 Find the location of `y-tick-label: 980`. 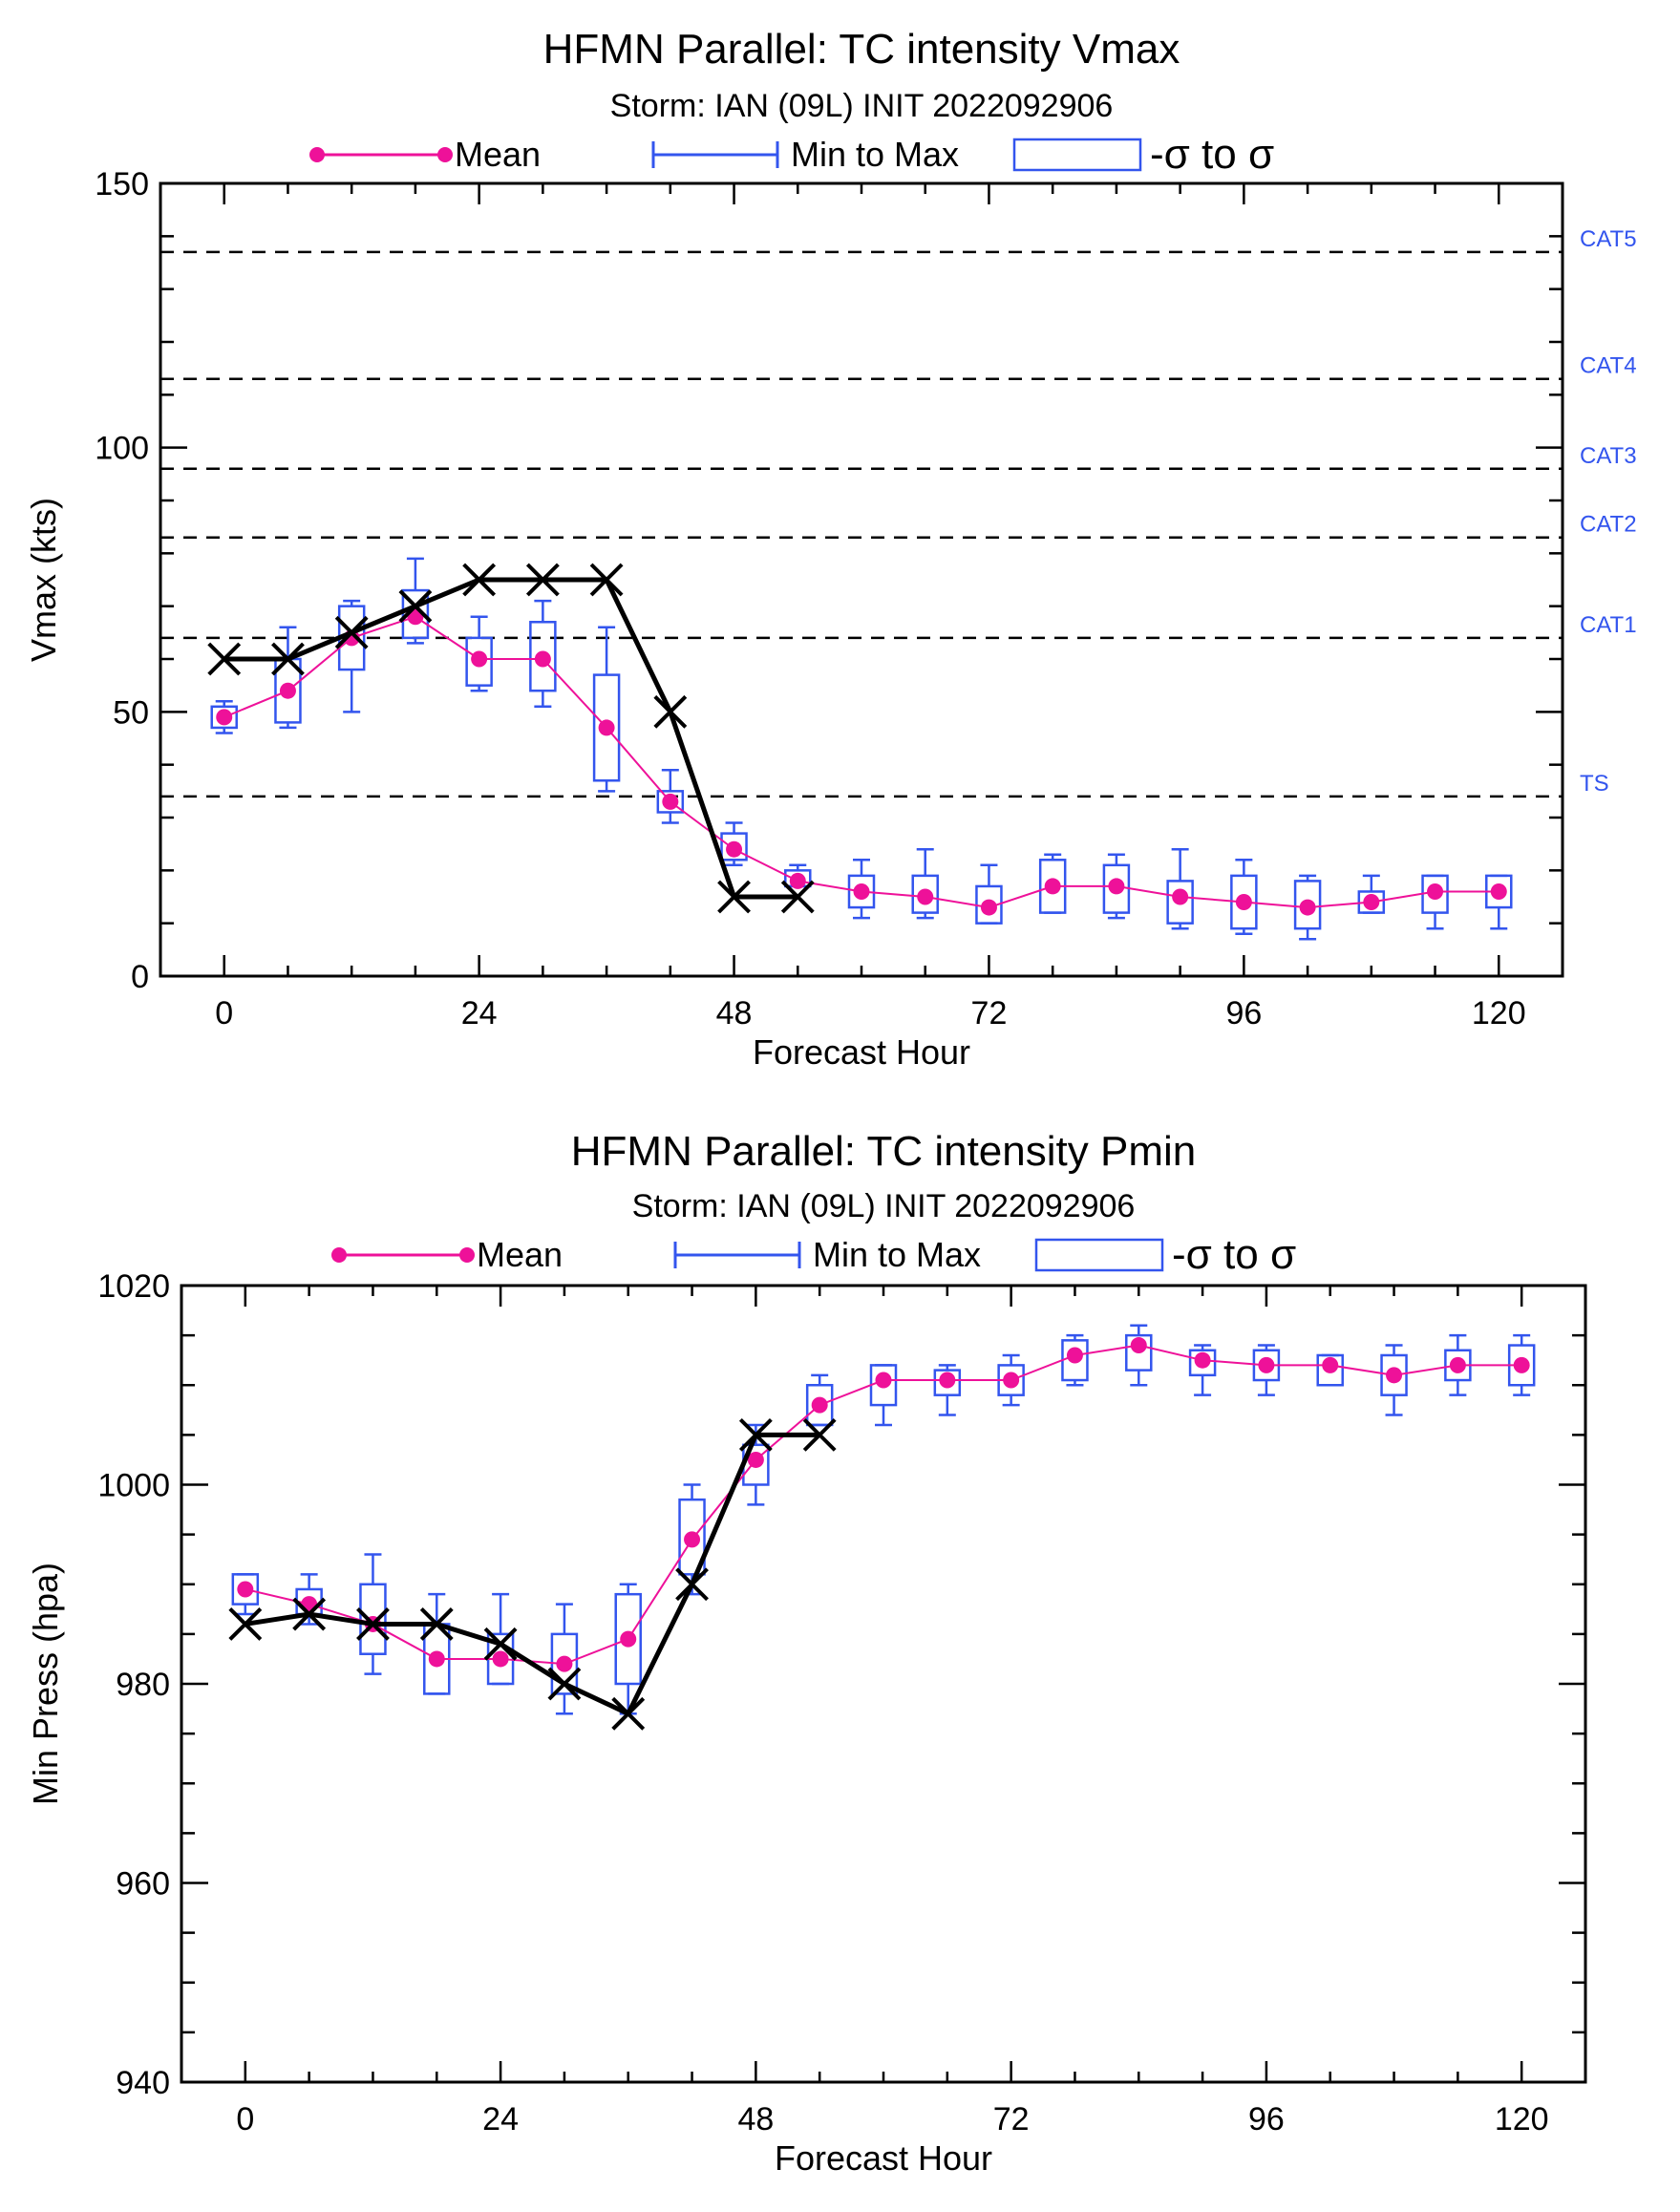

y-tick-label: 980 is located at coordinates (143, 1685).